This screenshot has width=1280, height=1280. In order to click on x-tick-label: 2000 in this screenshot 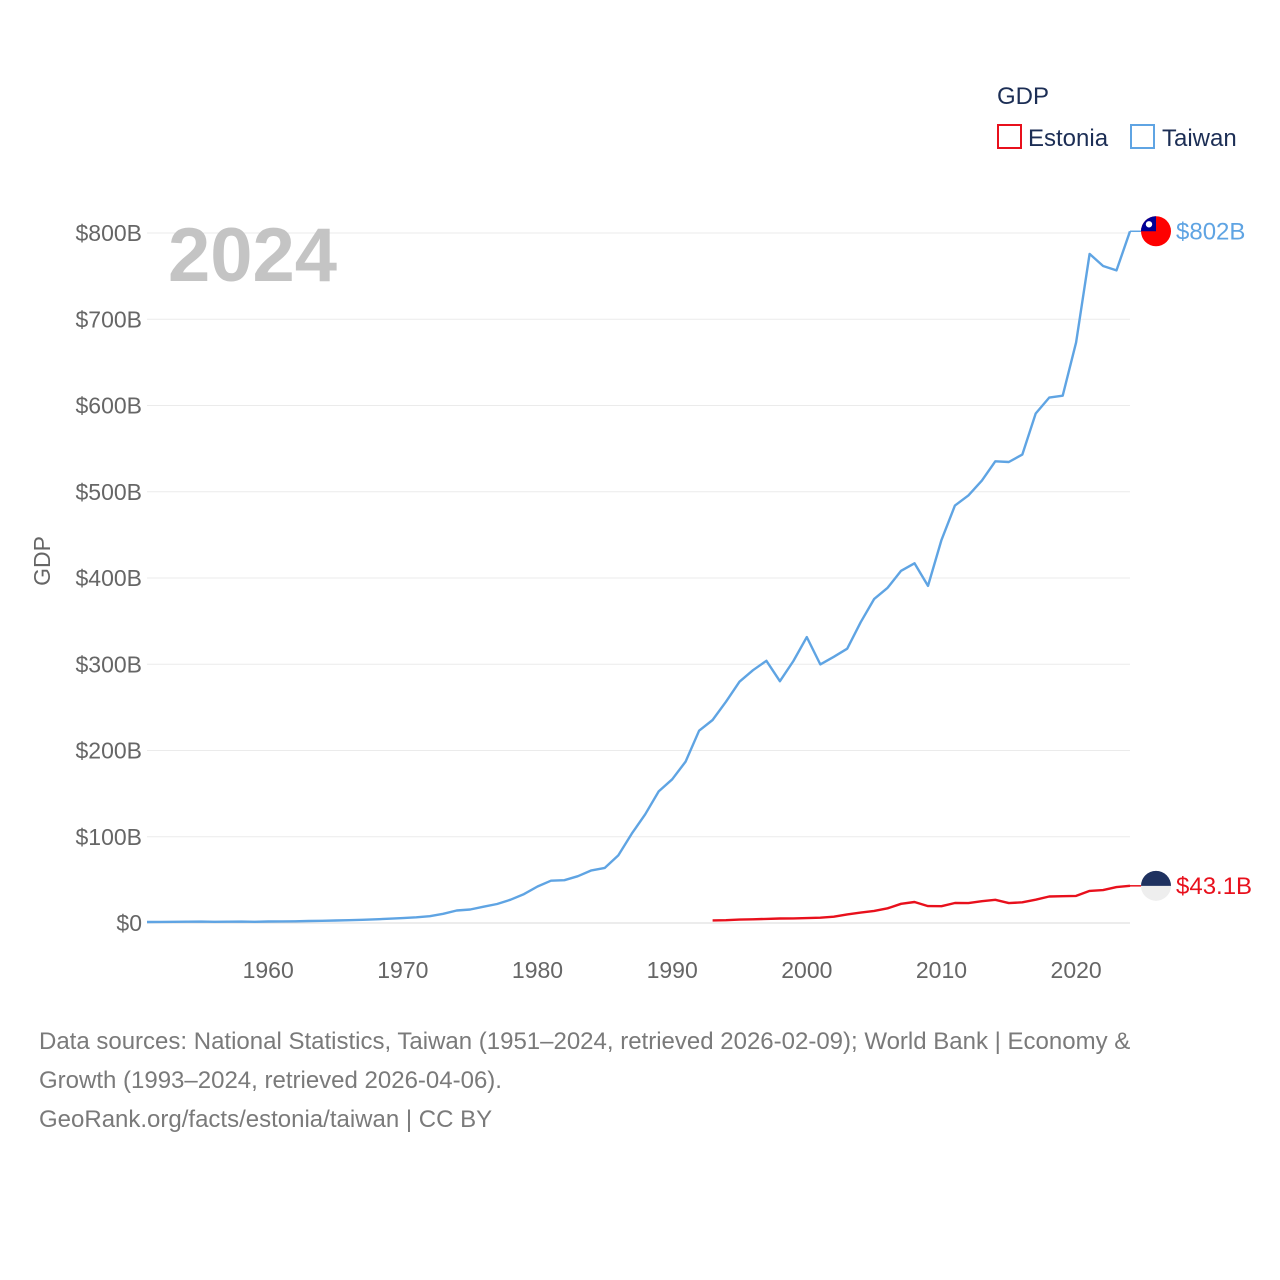, I will do `click(806, 970)`.